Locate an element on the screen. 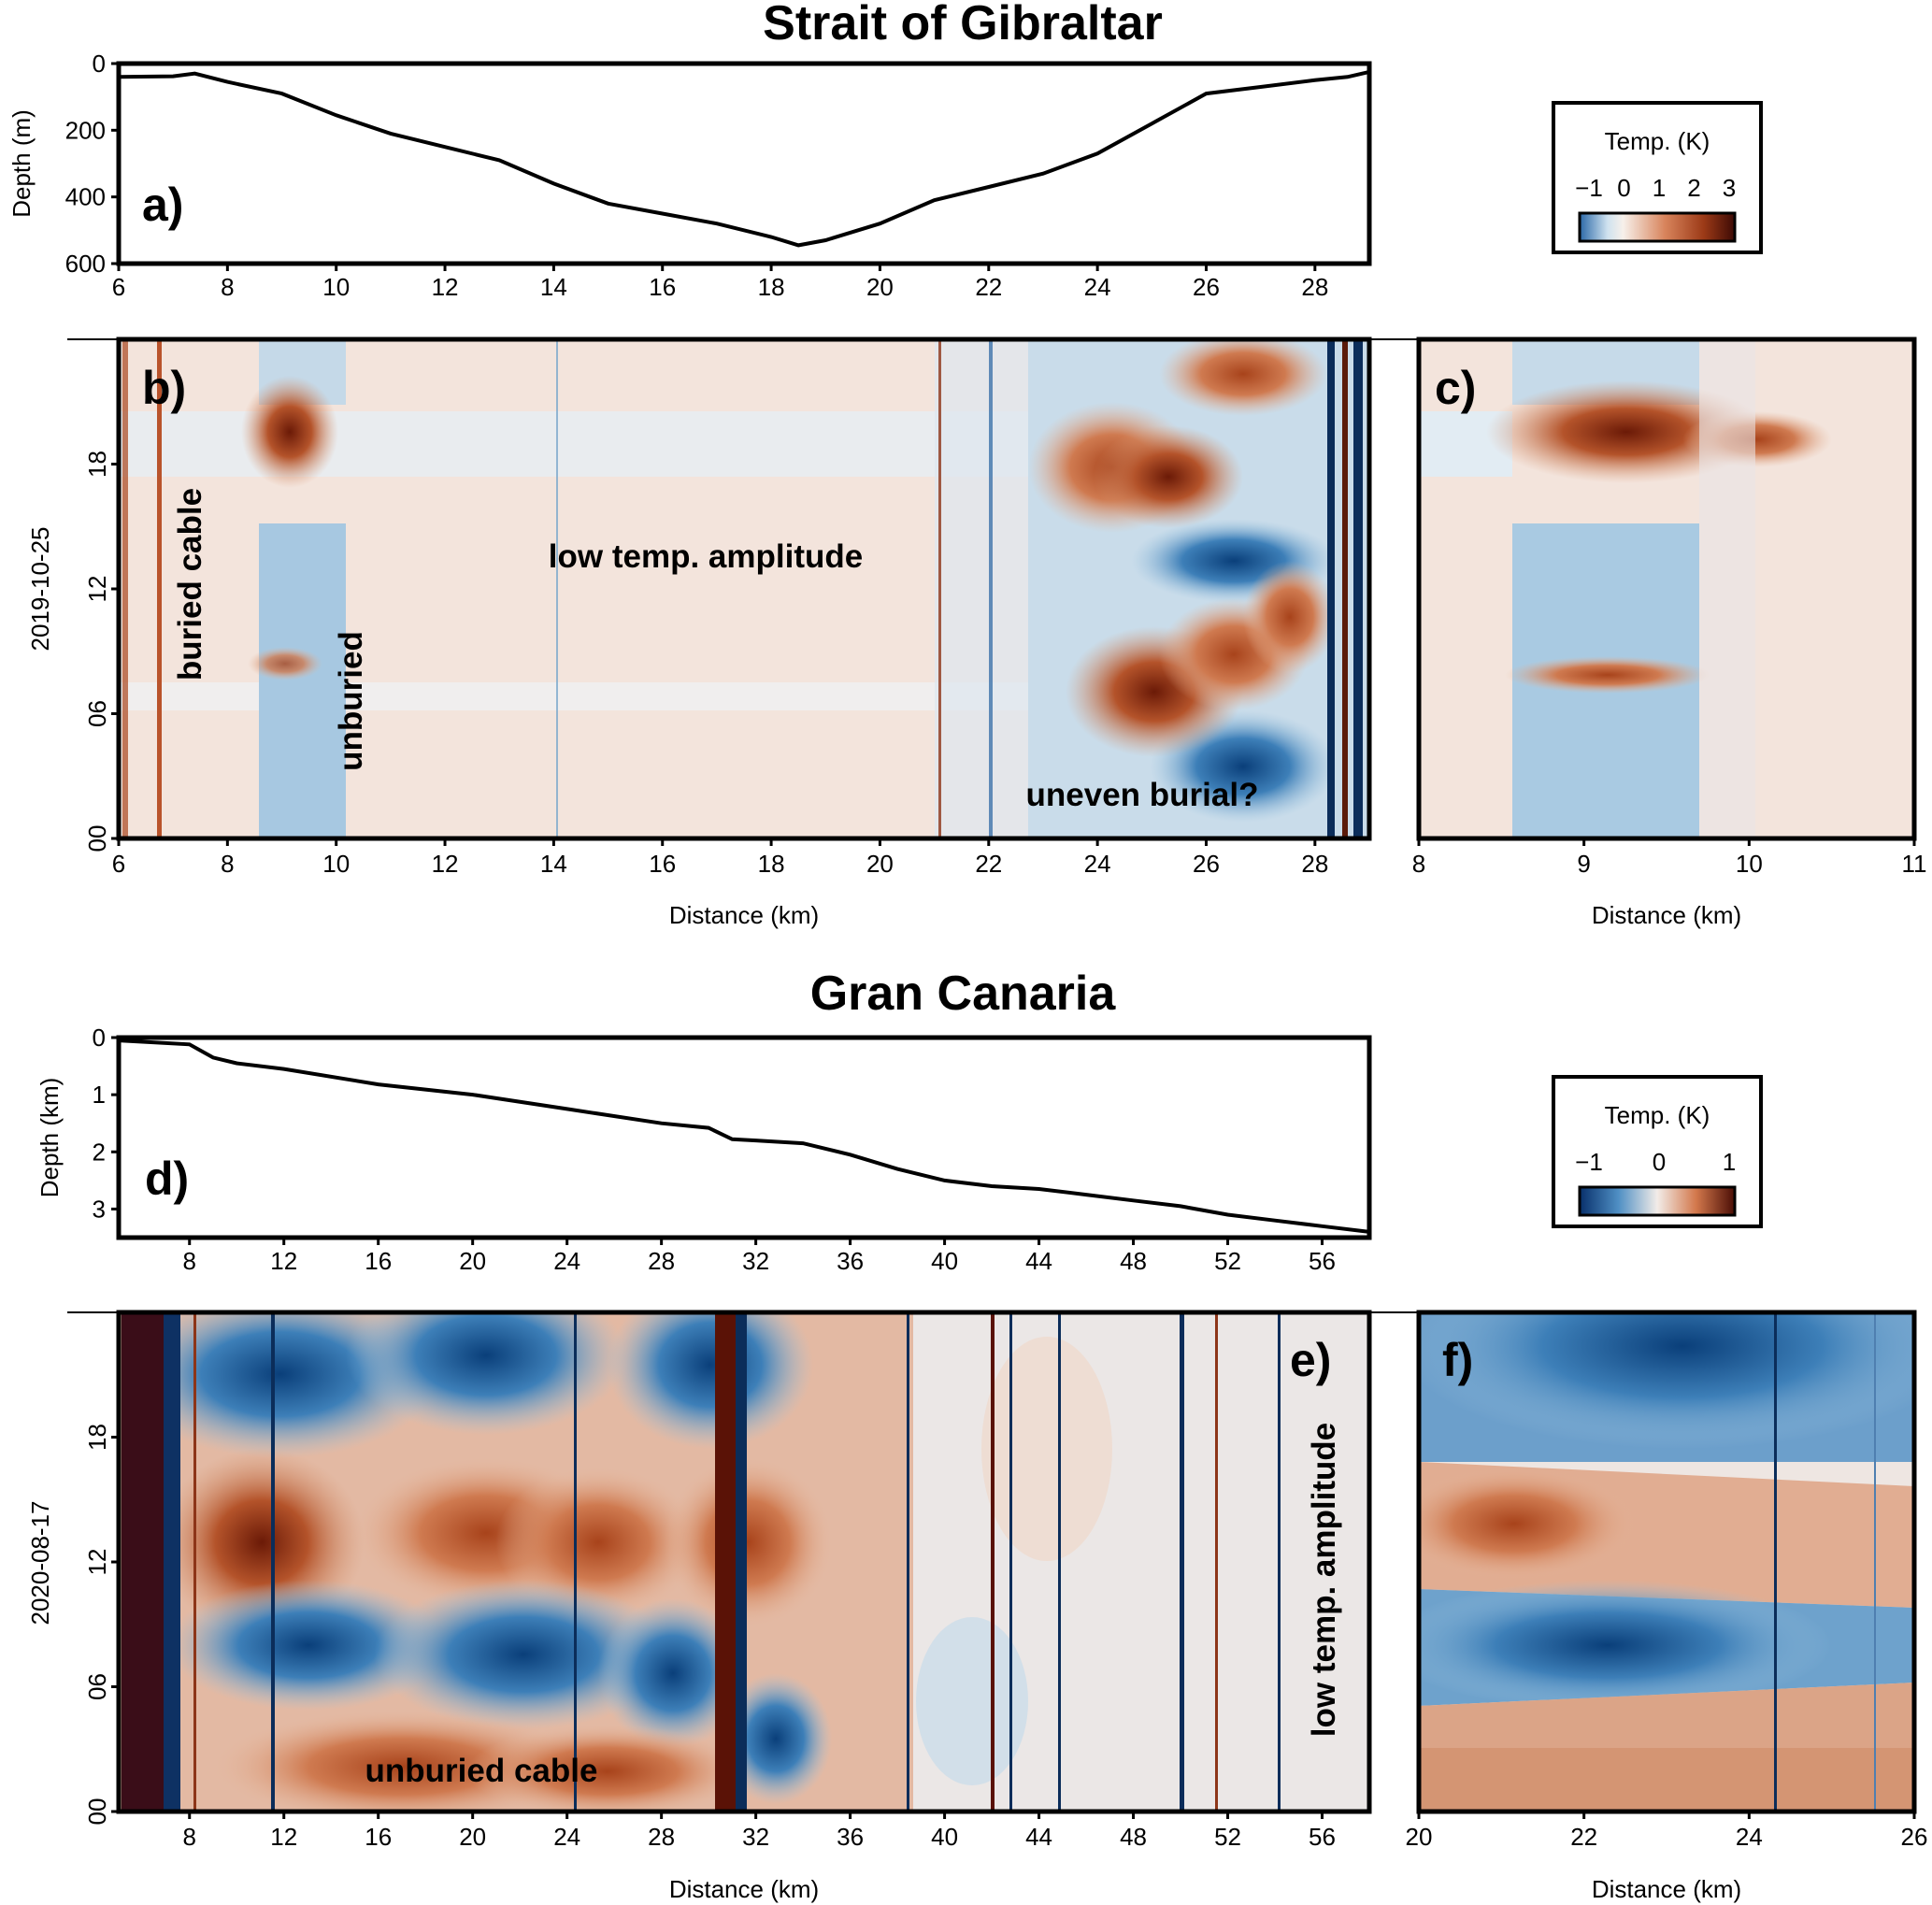 This screenshot has height=1905, width=1932. x-tick-label-b: 14 is located at coordinates (553, 864).